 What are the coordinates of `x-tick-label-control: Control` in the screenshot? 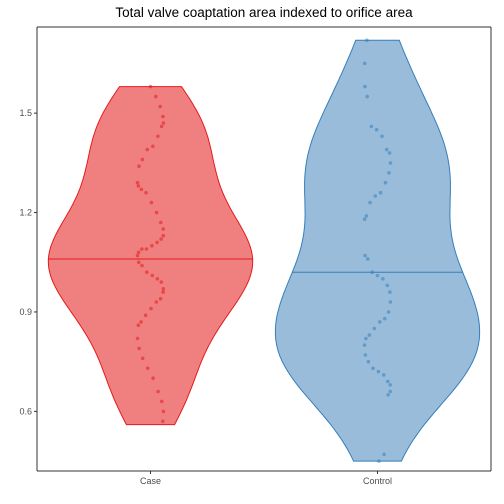 It's located at (377, 481).